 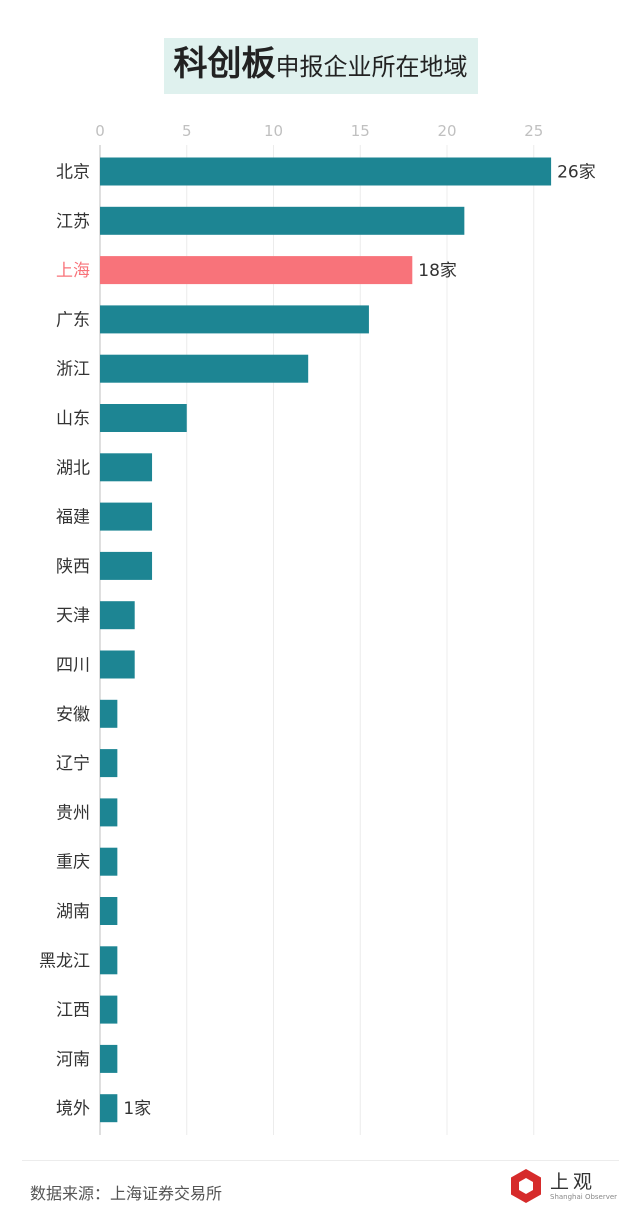 What do you see at coordinates (360, 131) in the screenshot?
I see `x-tick-label: 15` at bounding box center [360, 131].